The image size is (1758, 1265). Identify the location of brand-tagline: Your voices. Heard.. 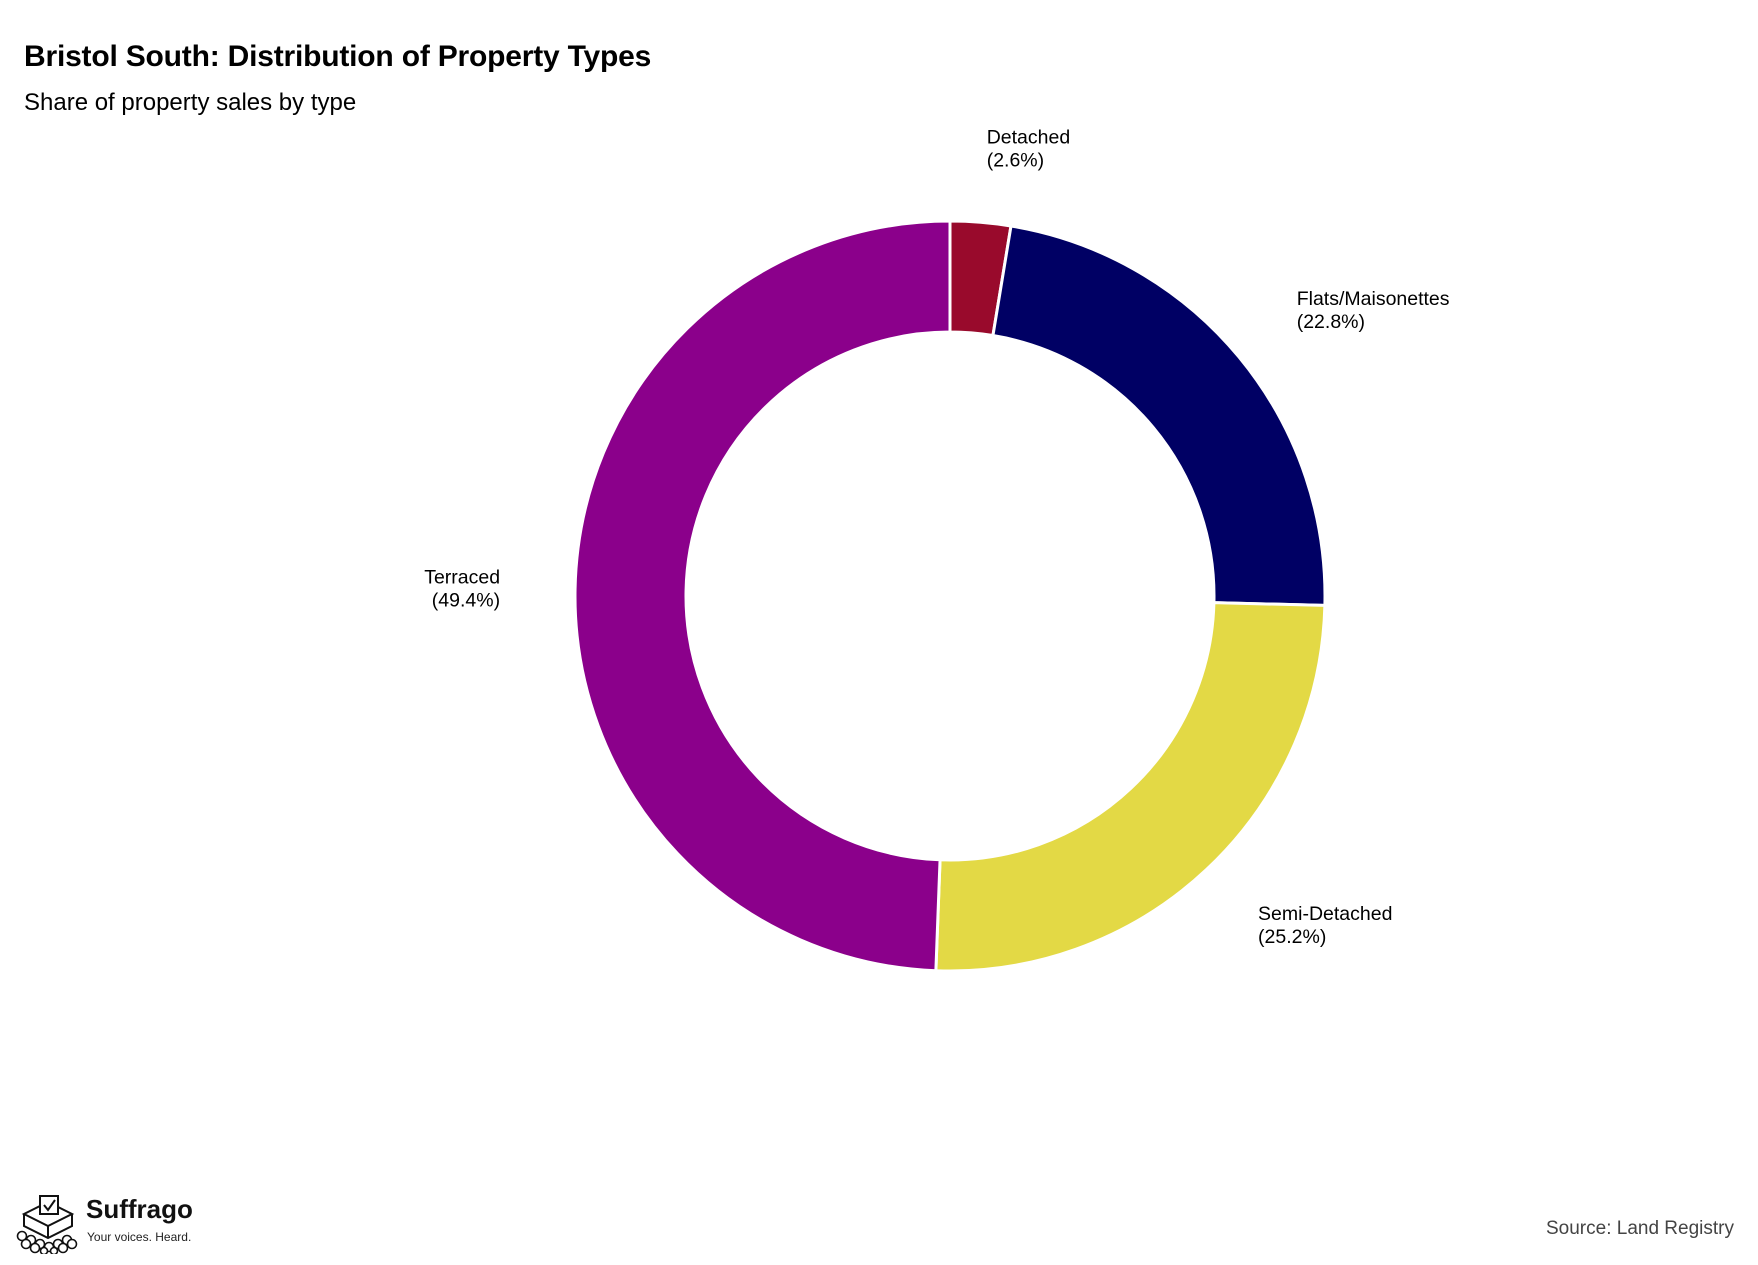
(139, 1237).